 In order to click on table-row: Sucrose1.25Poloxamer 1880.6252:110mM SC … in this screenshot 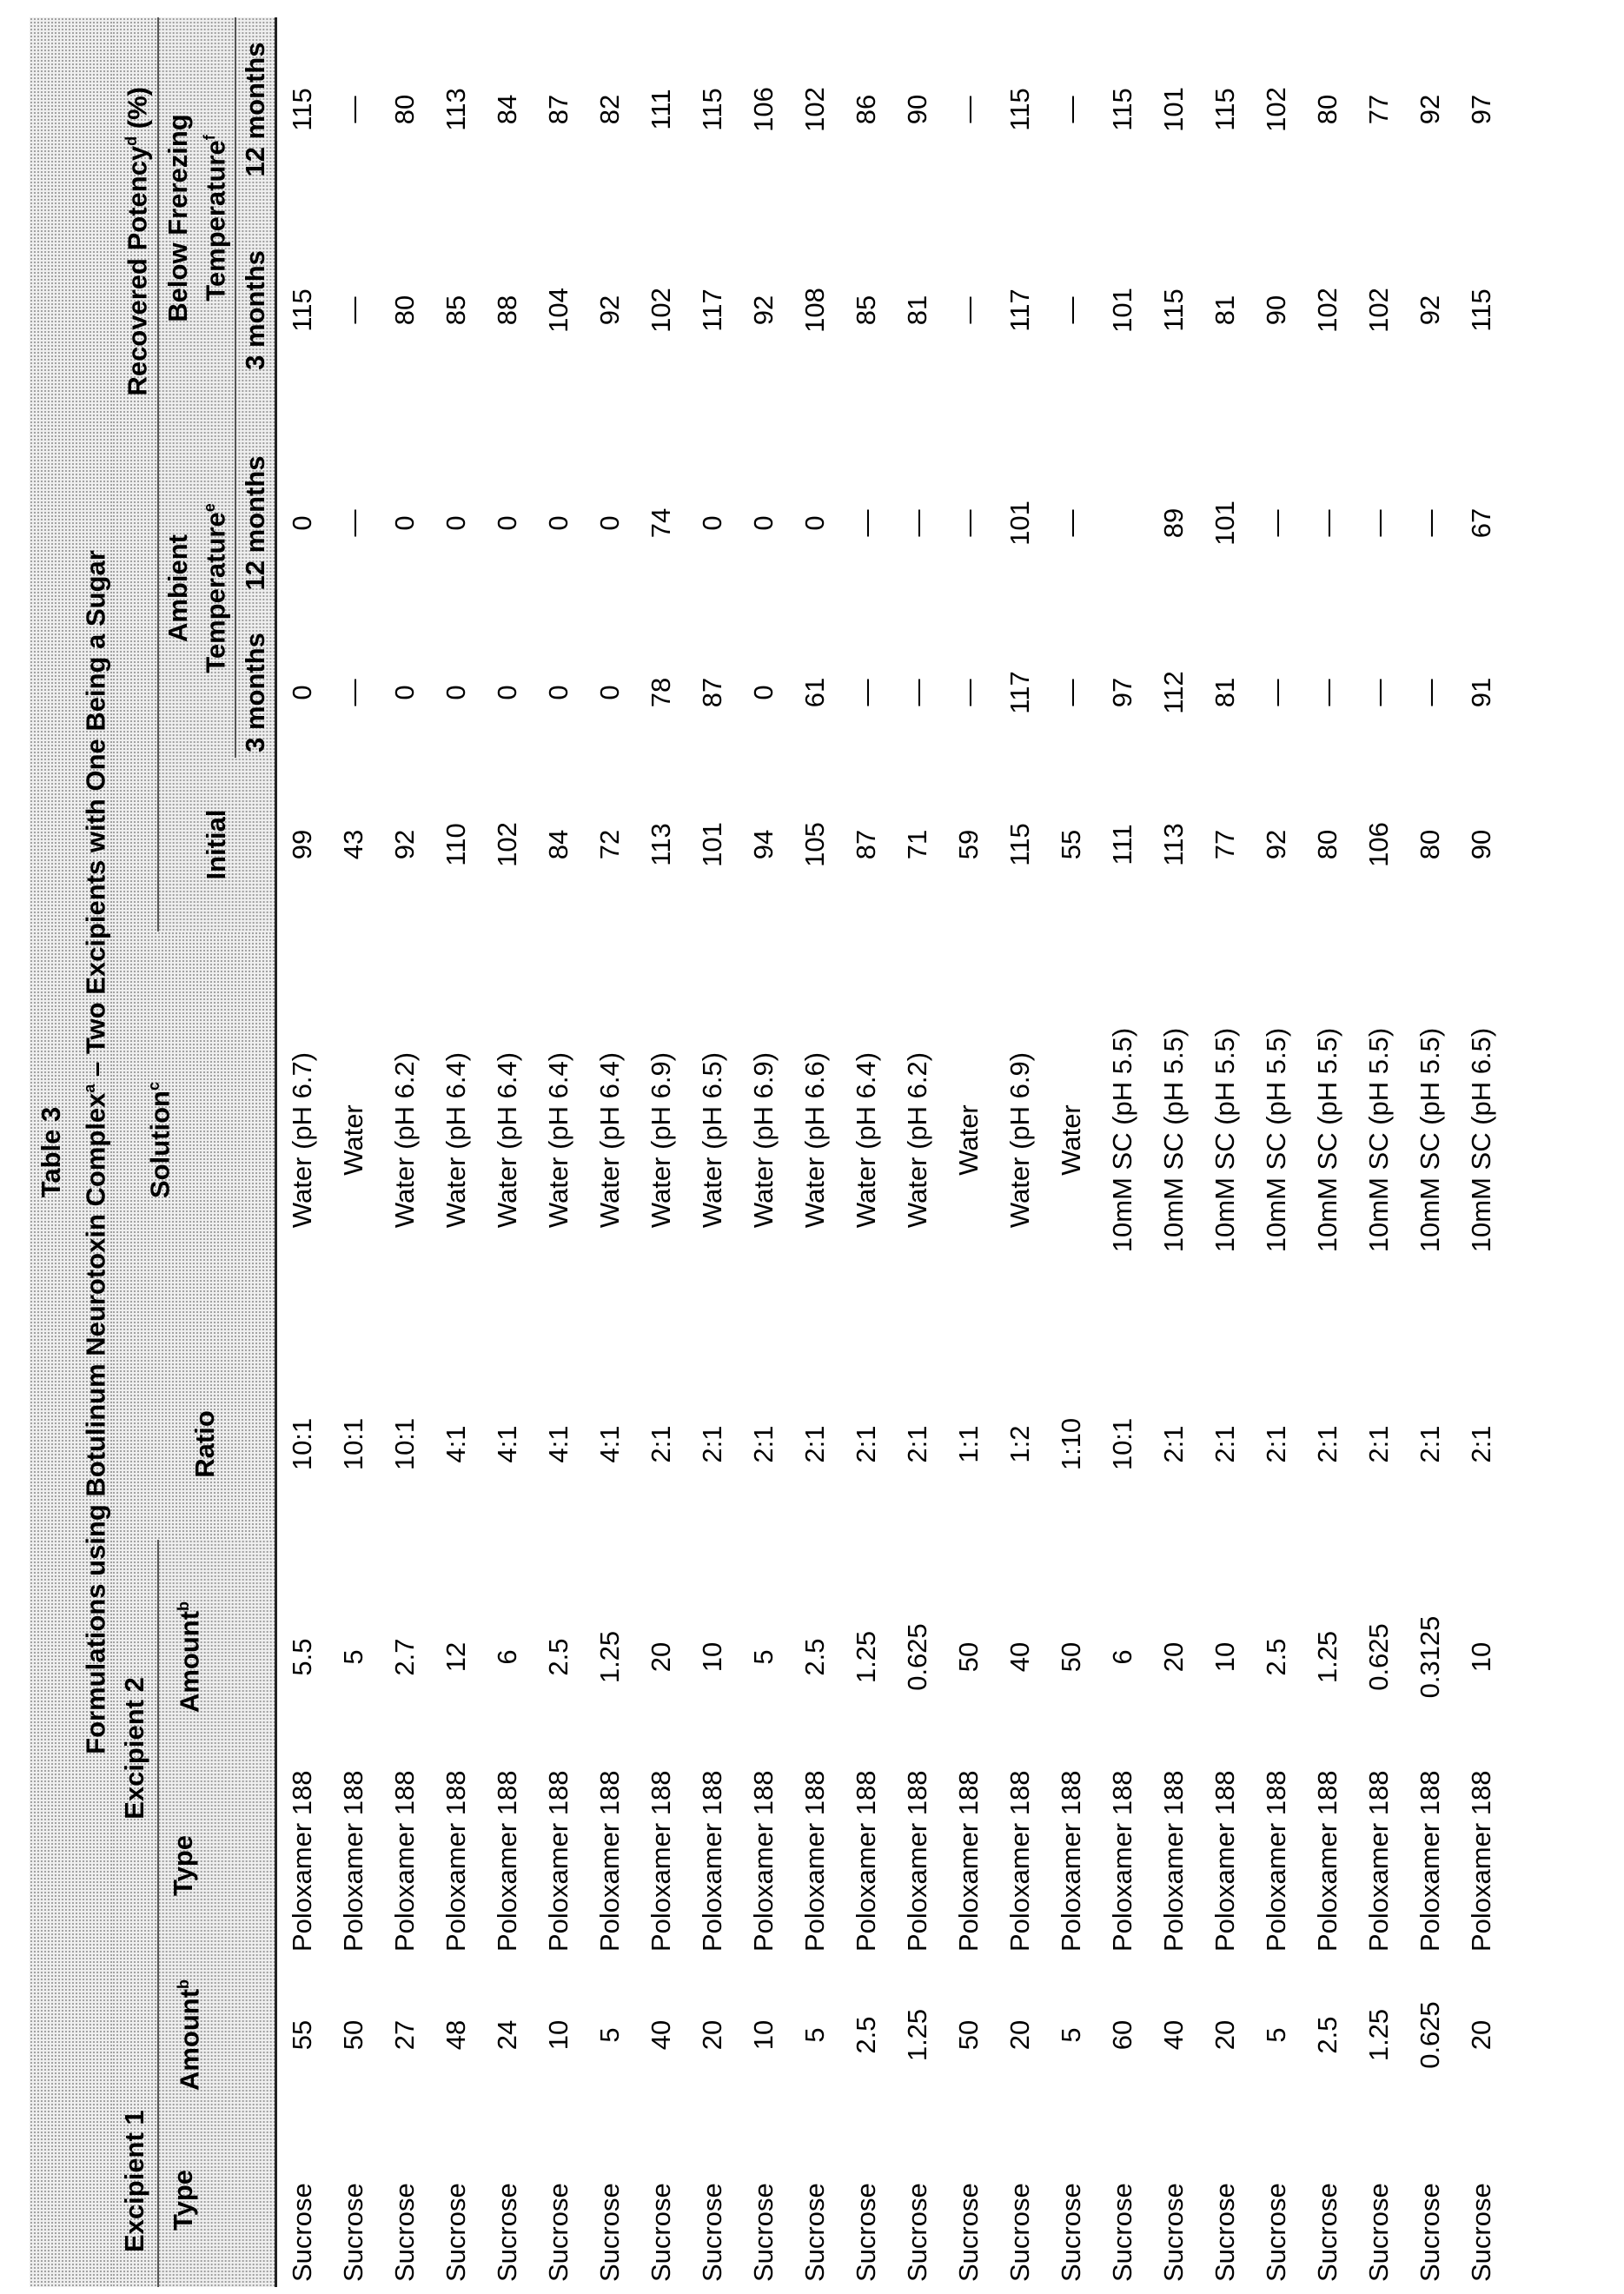, I will do `click(1380, 1152)`.